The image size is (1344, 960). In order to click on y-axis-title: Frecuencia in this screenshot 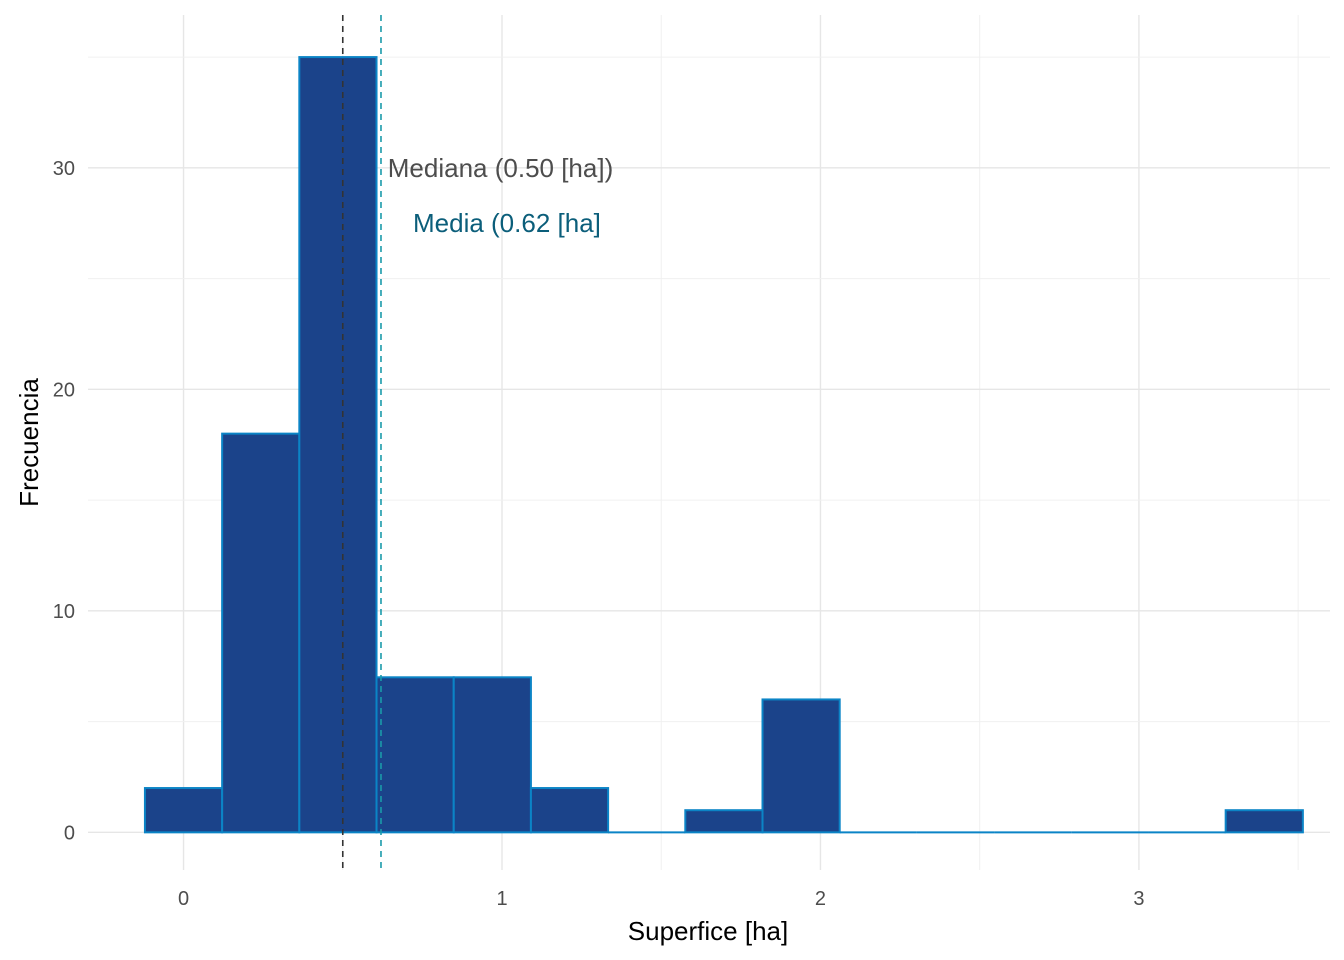, I will do `click(29, 442)`.